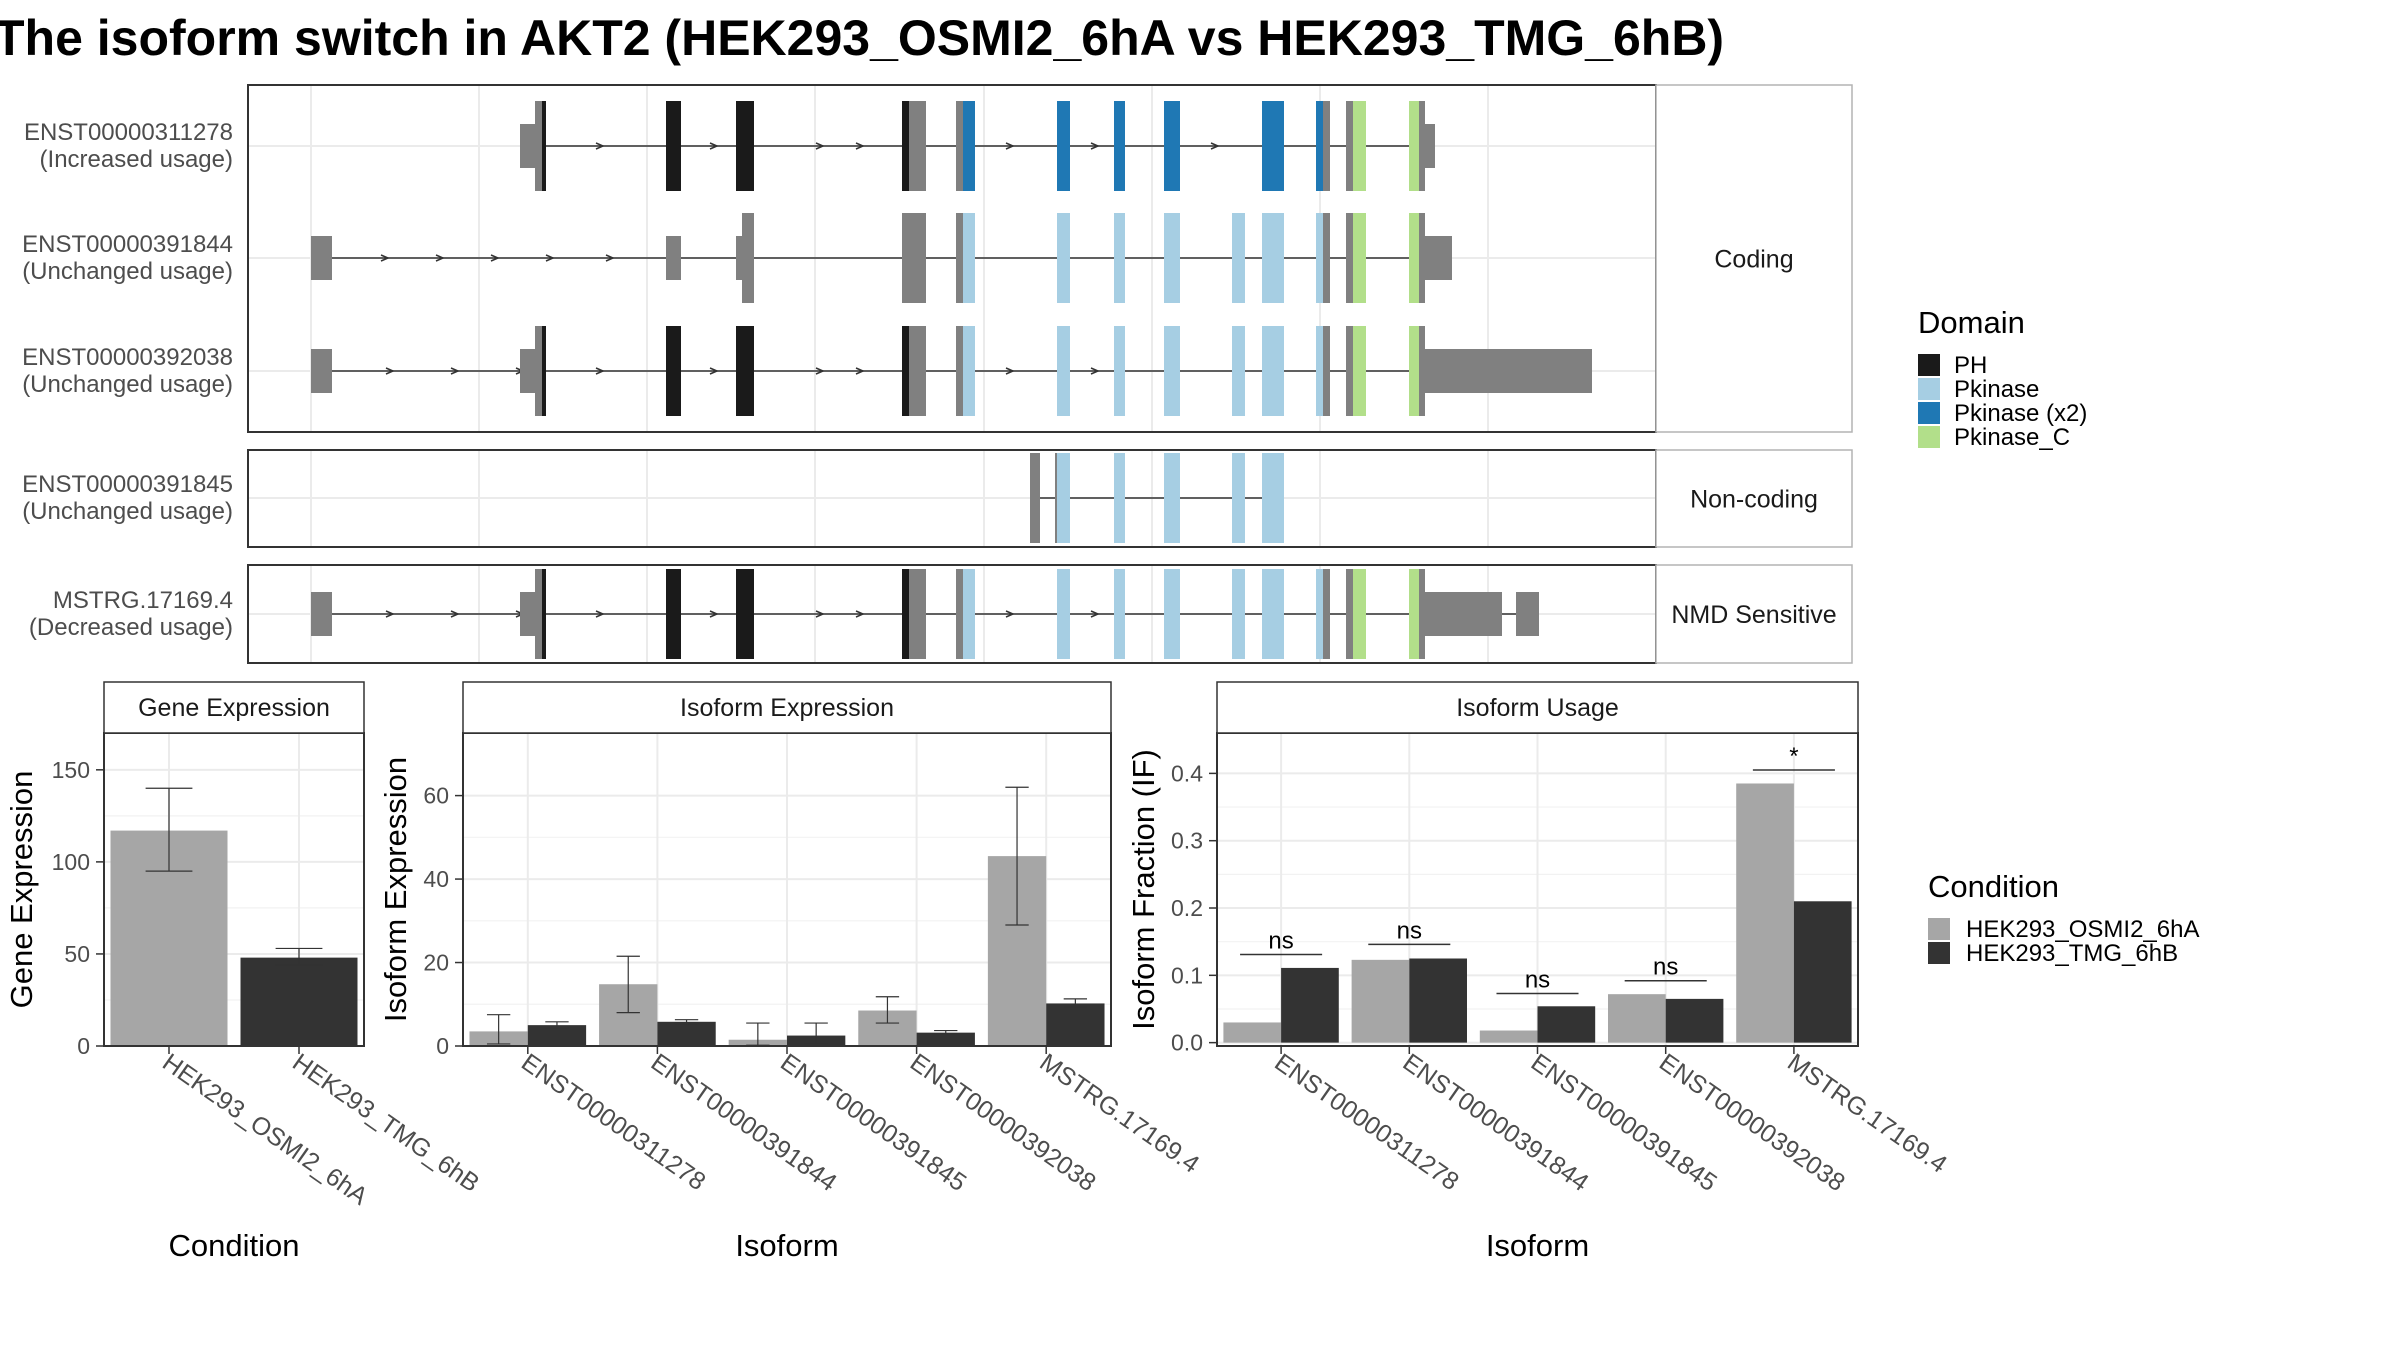 This screenshot has width=2400, height=1350. Describe the element at coordinates (1187, 1043) in the screenshot. I see `y-tick-label: 0.0` at that location.